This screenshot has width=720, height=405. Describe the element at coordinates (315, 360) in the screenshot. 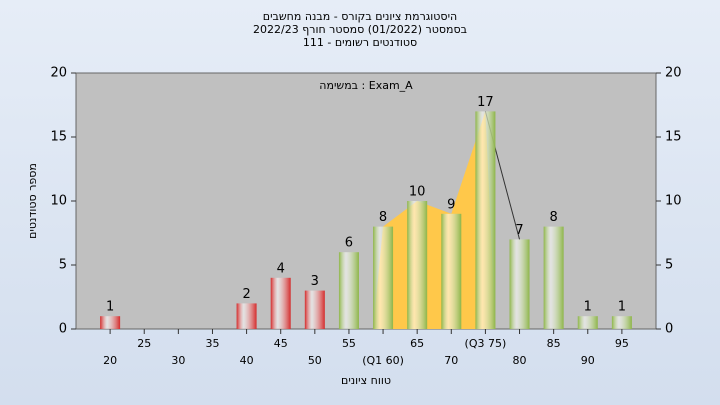

I see `x-tick-label: 50` at that location.